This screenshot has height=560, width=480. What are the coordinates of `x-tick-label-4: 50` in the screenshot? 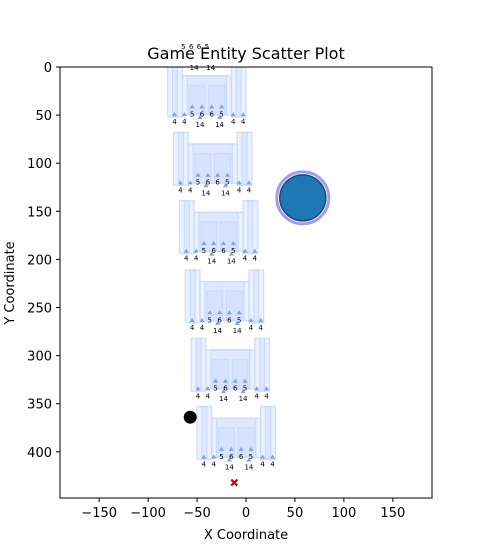 It's located at (295, 513).